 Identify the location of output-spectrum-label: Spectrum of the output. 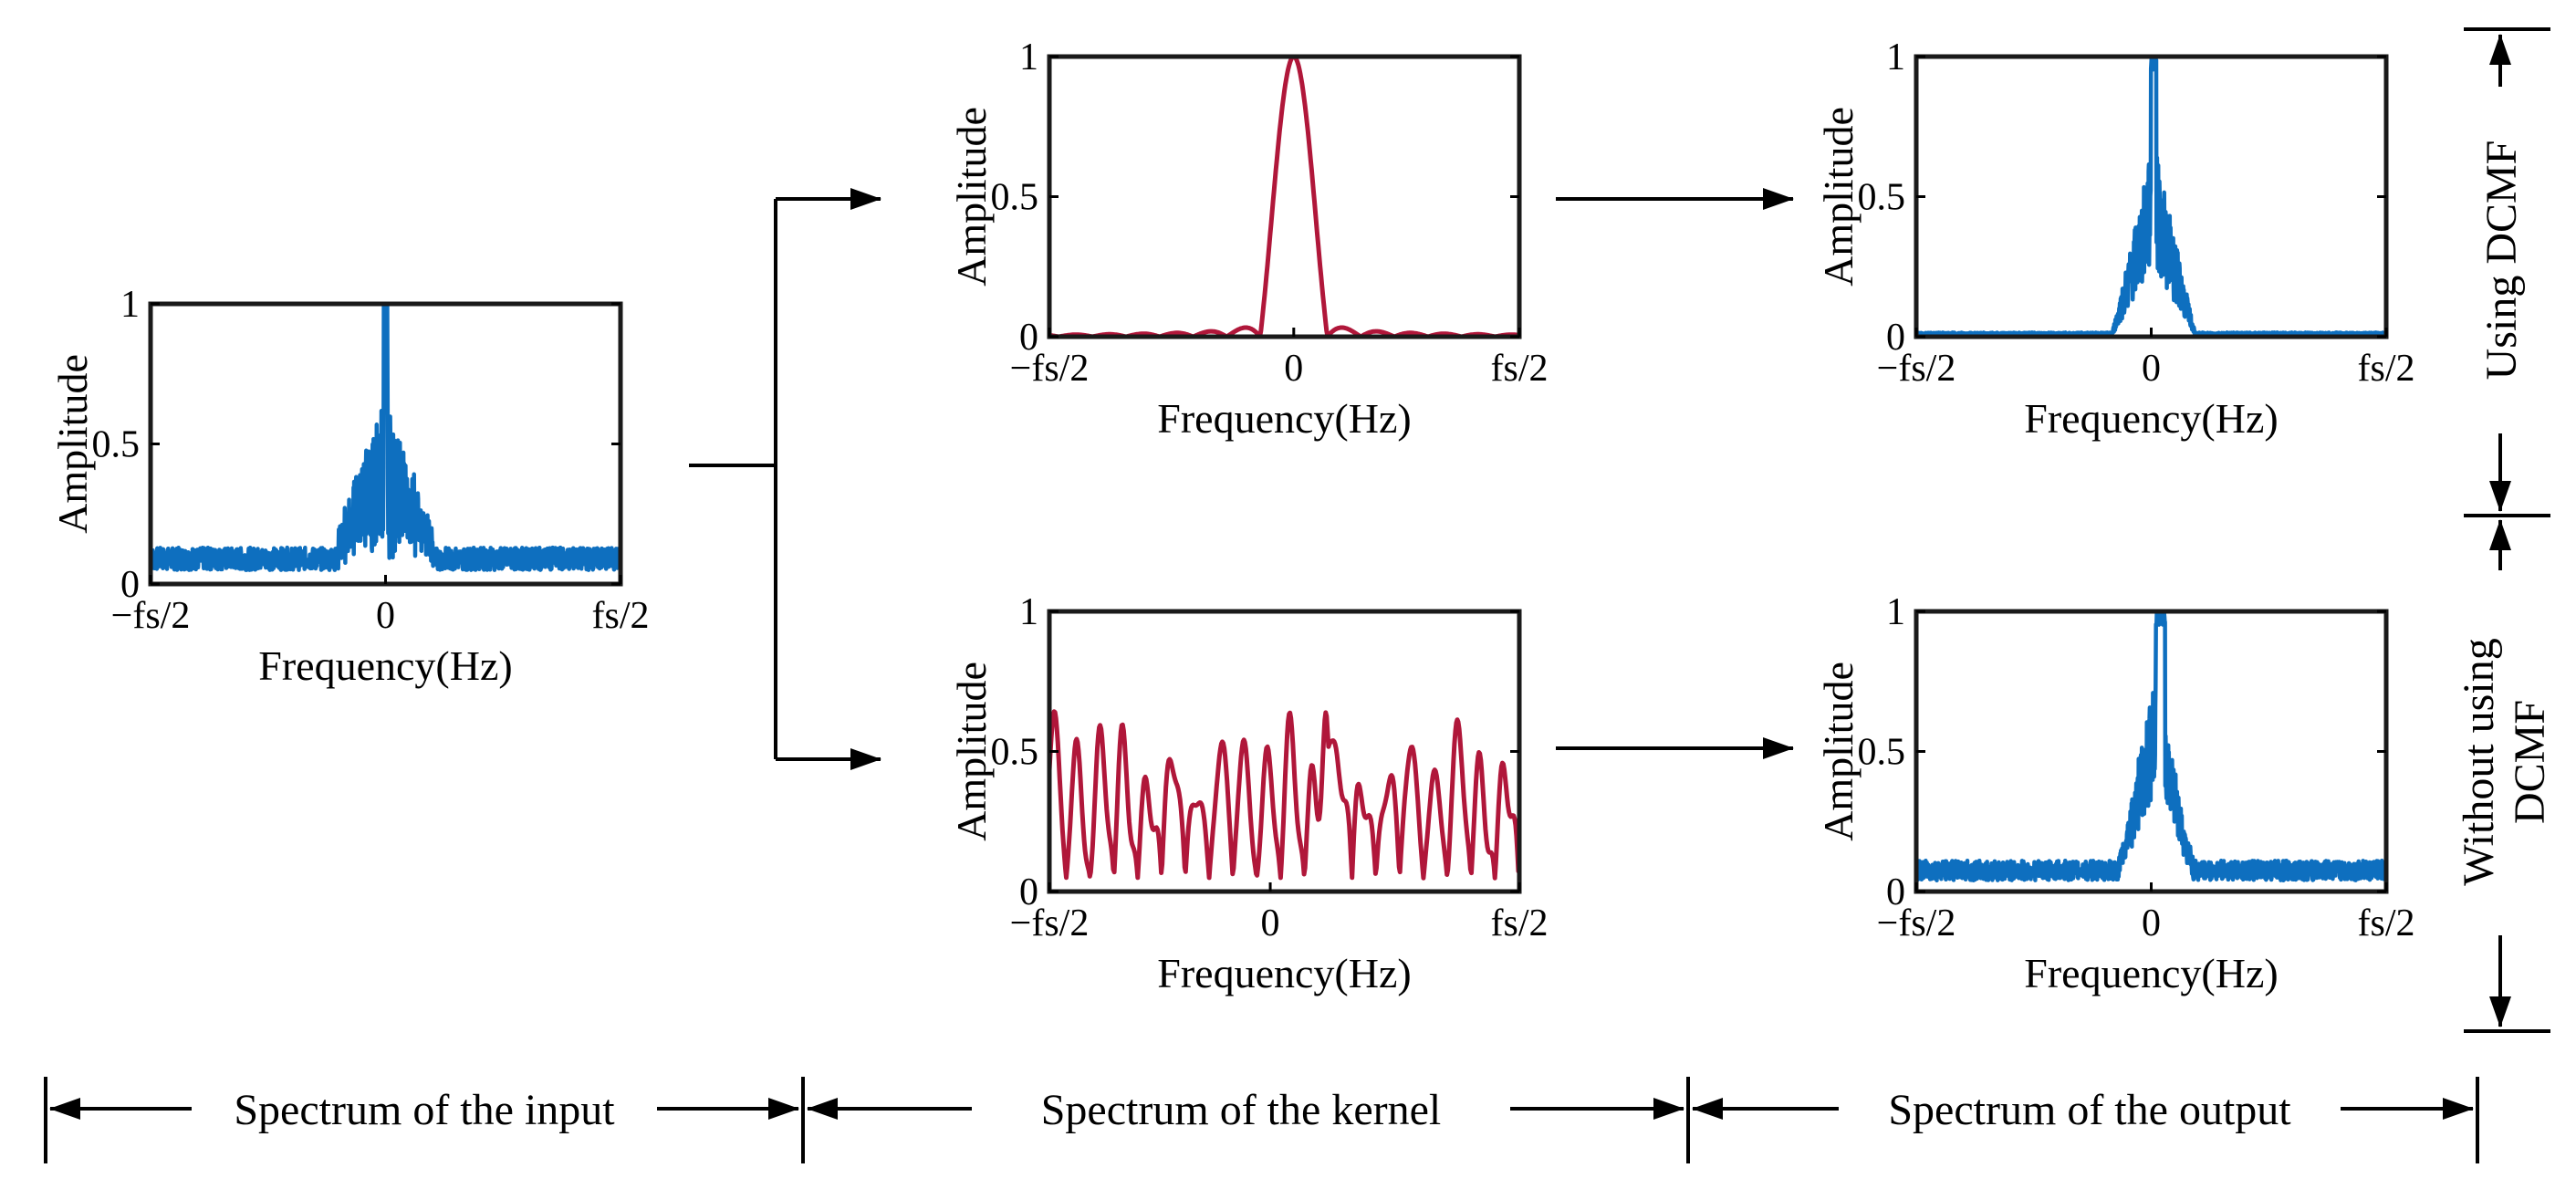
(2089, 1110).